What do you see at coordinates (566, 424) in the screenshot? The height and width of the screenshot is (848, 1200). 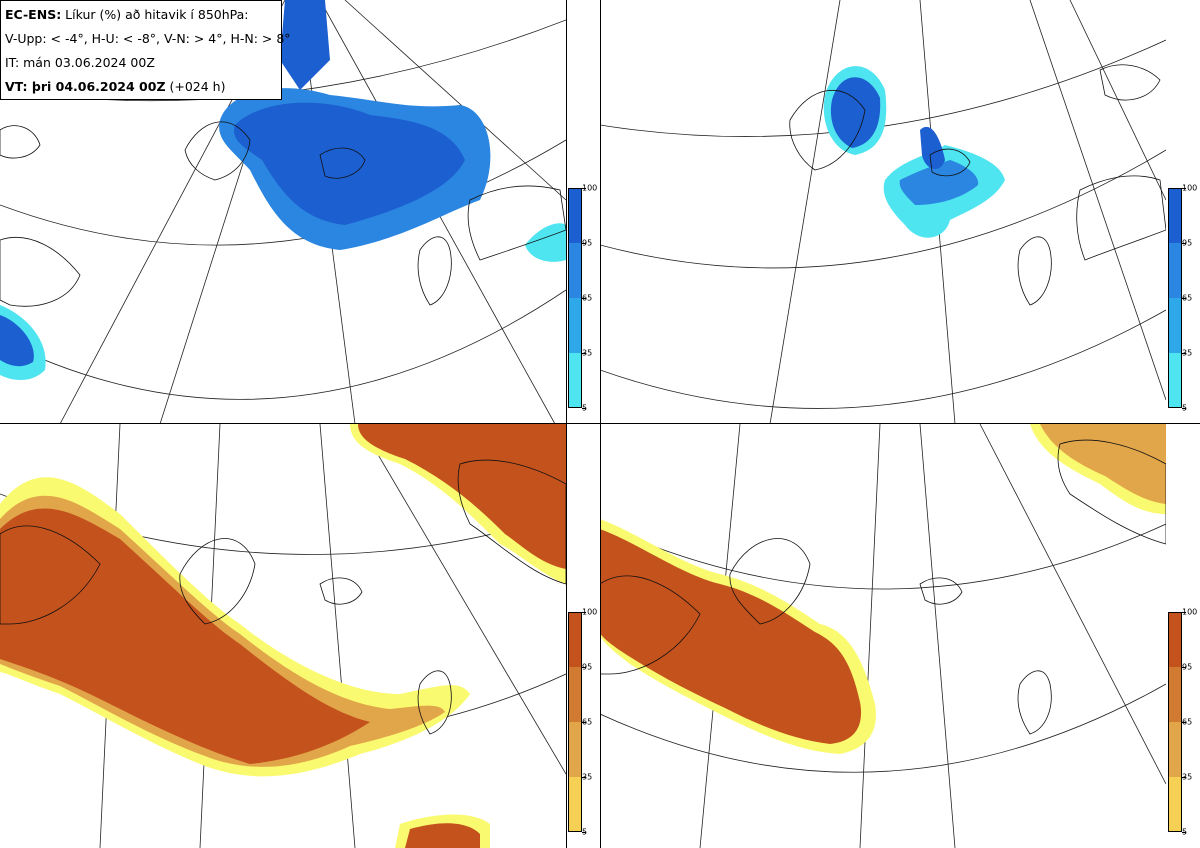 I see `divider-vertical-left` at bounding box center [566, 424].